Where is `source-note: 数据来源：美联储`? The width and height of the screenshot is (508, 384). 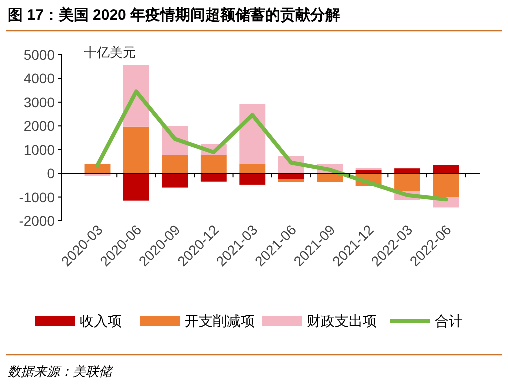
source-note: 数据来源：美联储 is located at coordinates (61, 371).